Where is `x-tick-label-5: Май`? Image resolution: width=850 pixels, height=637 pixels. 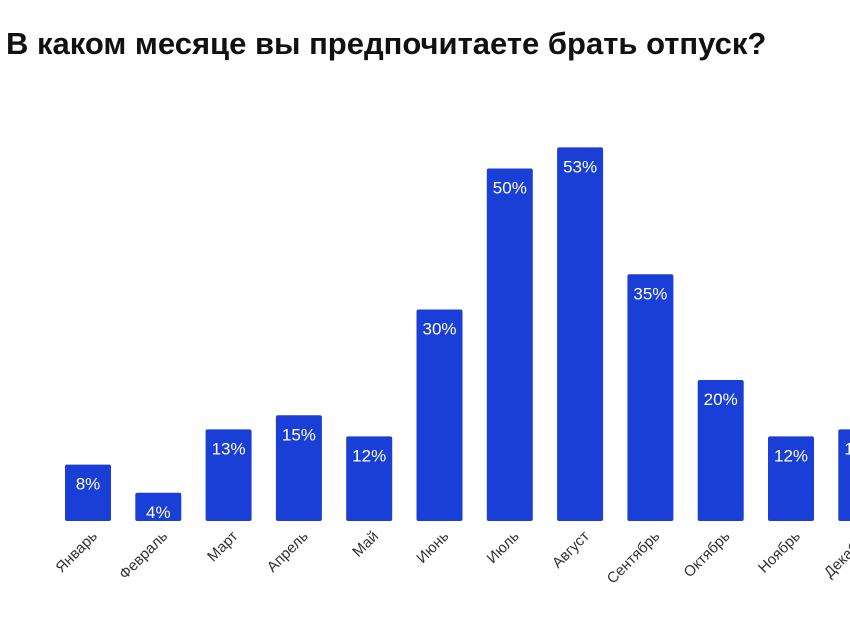 x-tick-label-5: Май is located at coordinates (365, 544).